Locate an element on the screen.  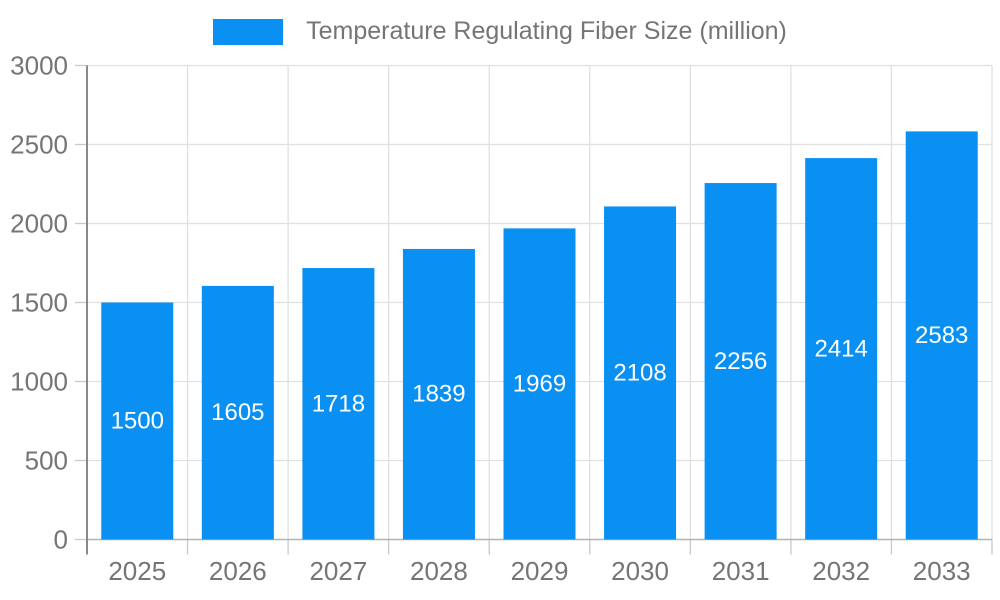
x-axis-tick-label: 2029 is located at coordinates (540, 571).